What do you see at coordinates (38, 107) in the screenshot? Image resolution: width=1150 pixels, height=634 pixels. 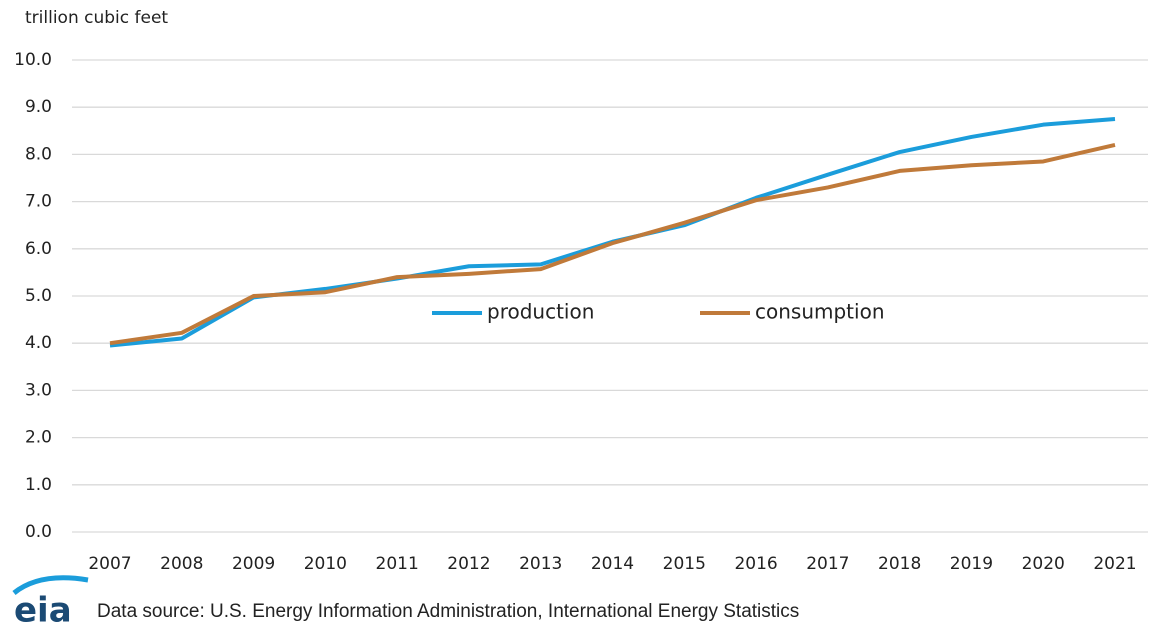 I see `y-tick-label: 9.0` at bounding box center [38, 107].